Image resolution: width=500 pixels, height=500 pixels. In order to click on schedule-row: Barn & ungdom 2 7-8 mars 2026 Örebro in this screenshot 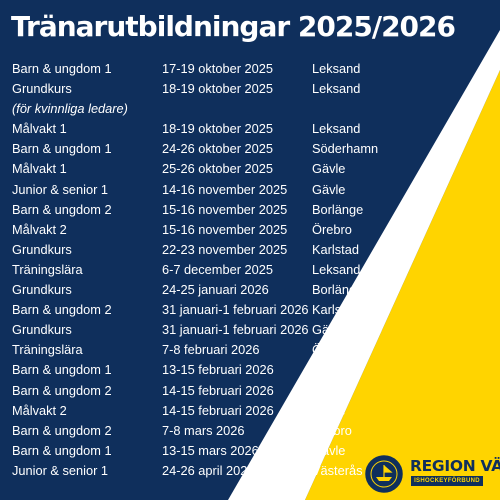, I will do `click(250, 431)`.